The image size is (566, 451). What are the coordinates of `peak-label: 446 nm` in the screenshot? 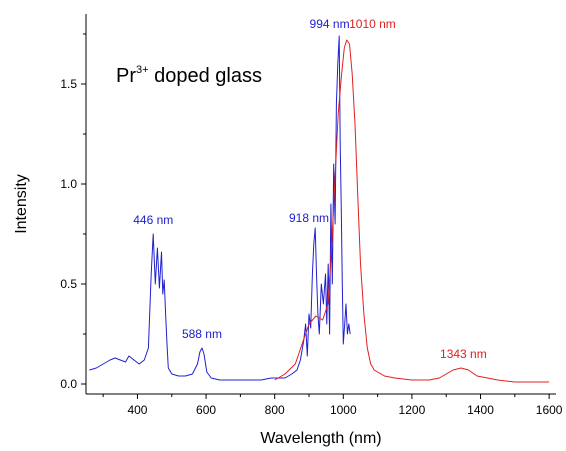 It's located at (153, 220).